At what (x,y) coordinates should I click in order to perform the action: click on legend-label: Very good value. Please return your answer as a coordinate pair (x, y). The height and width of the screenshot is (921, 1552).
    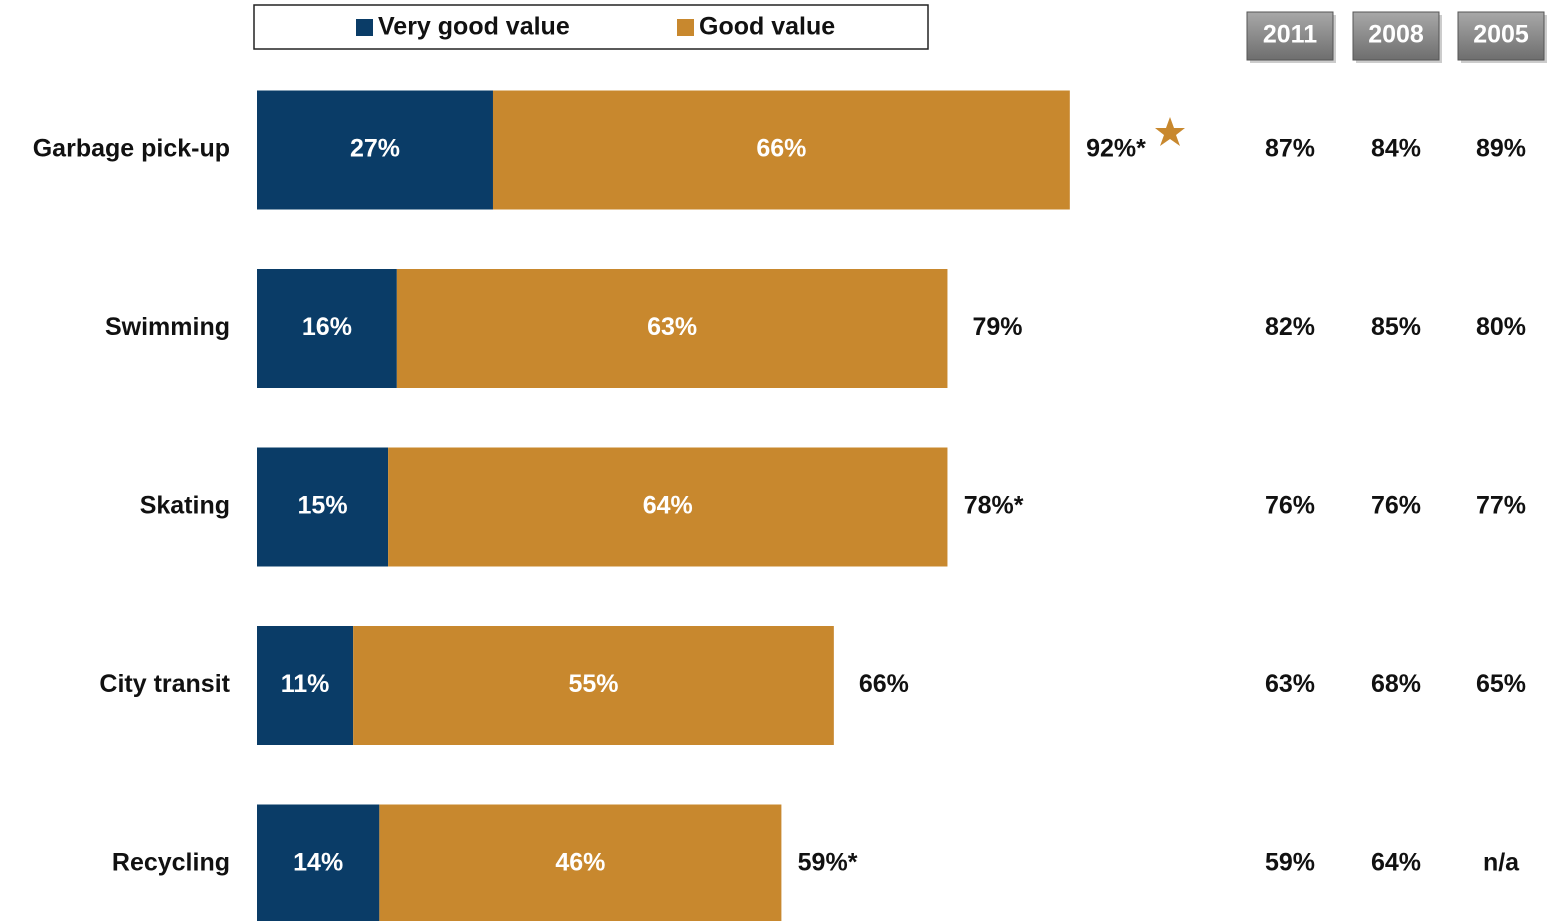
    Looking at the image, I should click on (474, 27).